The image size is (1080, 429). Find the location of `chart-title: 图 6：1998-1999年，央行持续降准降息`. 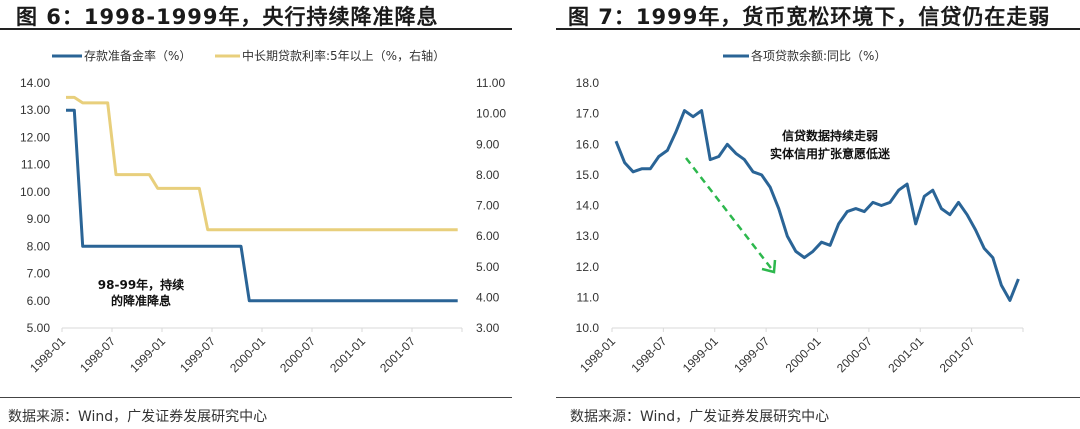

chart-title: 图 6：1998-1999年，央行持续降准降息 is located at coordinates (227, 17).